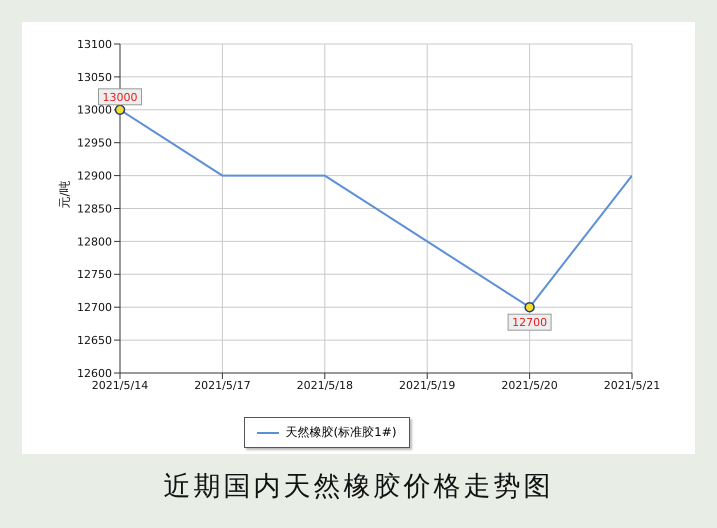 The width and height of the screenshot is (717, 528). Describe the element at coordinates (530, 323) in the screenshot. I see `data-label: 12700` at that location.